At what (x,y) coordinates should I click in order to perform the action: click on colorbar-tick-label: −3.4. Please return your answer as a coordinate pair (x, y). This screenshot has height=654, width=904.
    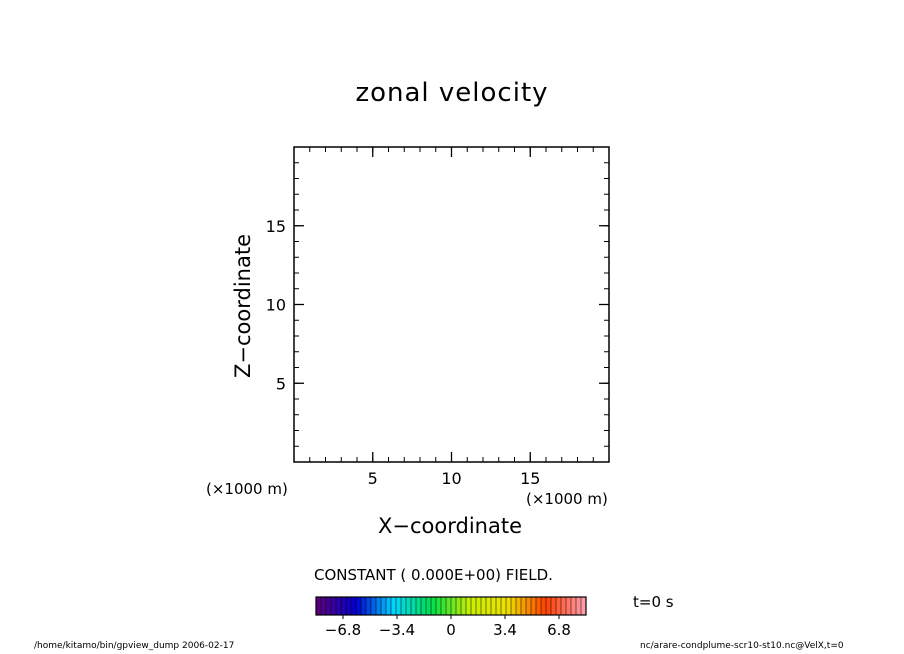
    Looking at the image, I should click on (397, 630).